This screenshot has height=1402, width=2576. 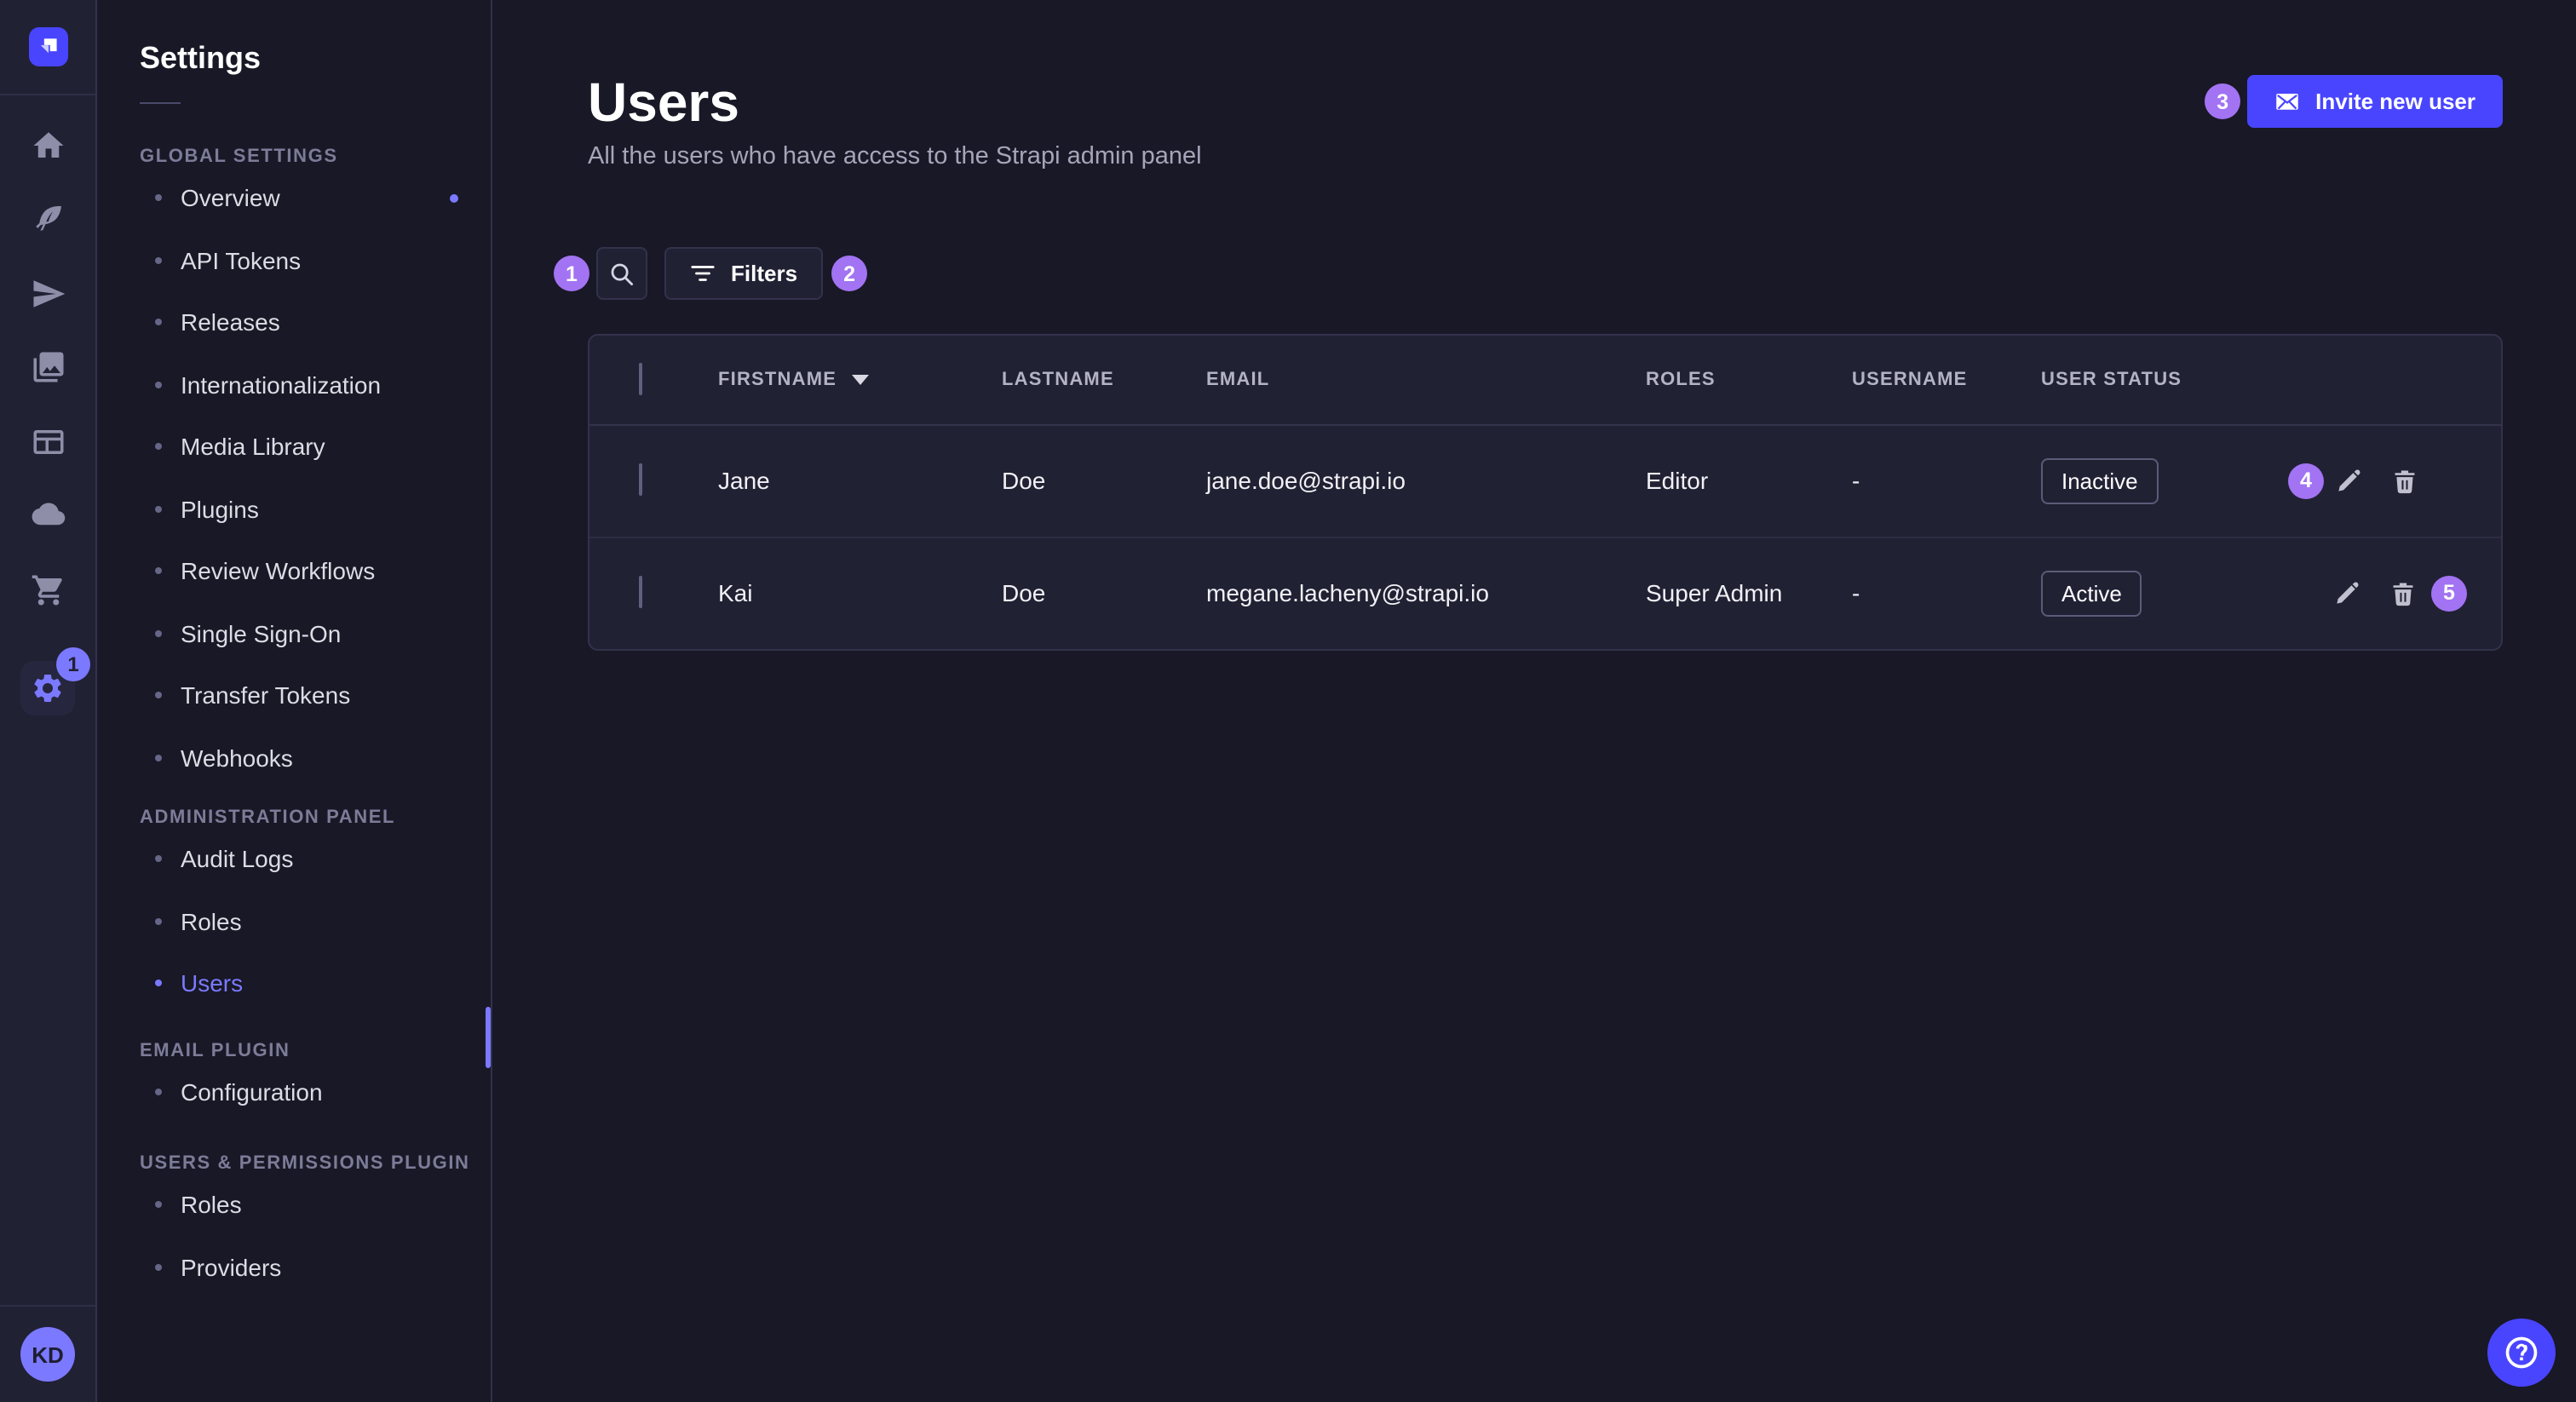 I want to click on help-question-icon, so click(x=2521, y=1352).